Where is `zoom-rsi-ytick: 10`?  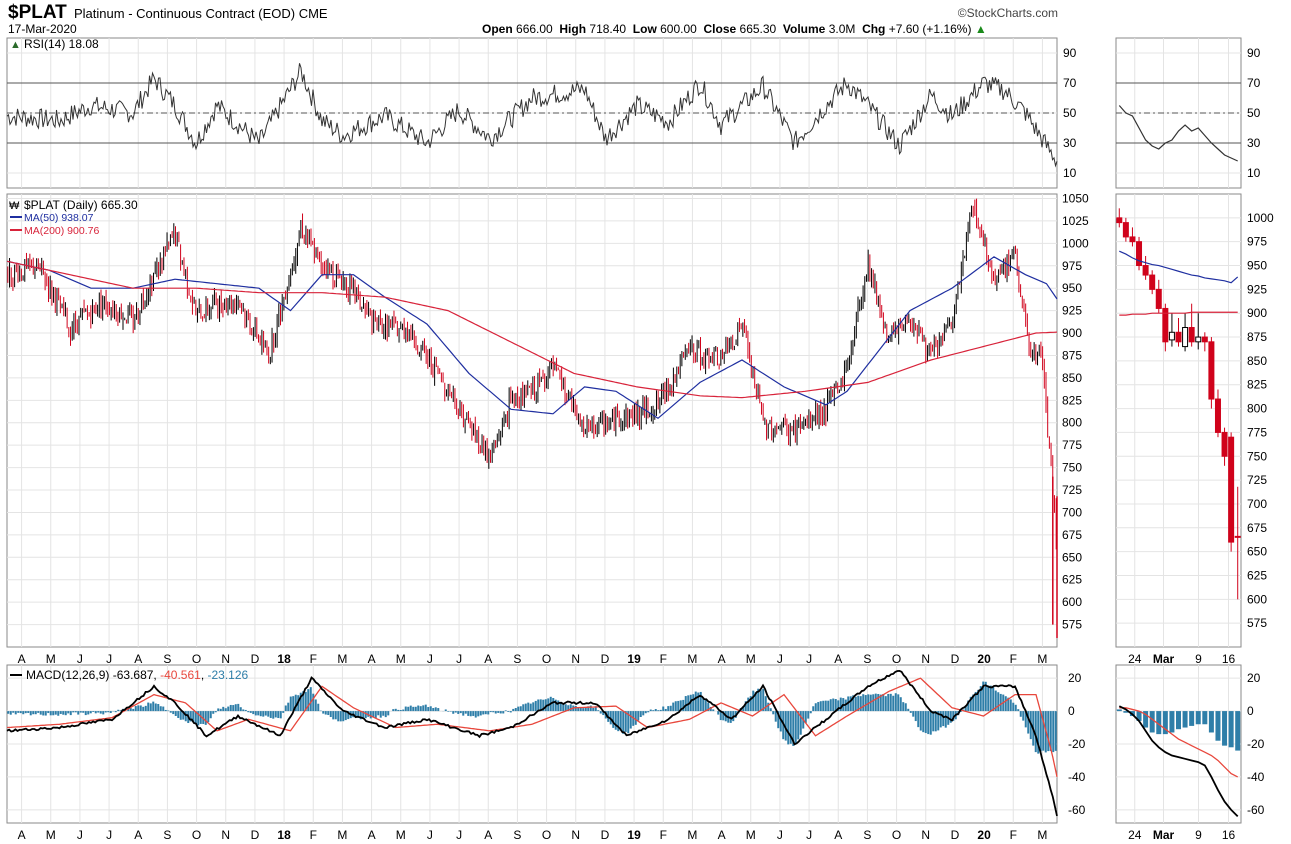
zoom-rsi-ytick: 10 is located at coordinates (1254, 173).